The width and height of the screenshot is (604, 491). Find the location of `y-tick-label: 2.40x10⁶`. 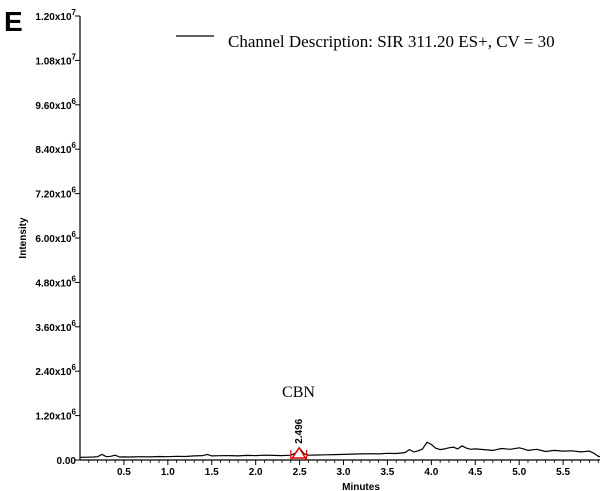

y-tick-label: 2.40x10⁶ is located at coordinates (55, 370).